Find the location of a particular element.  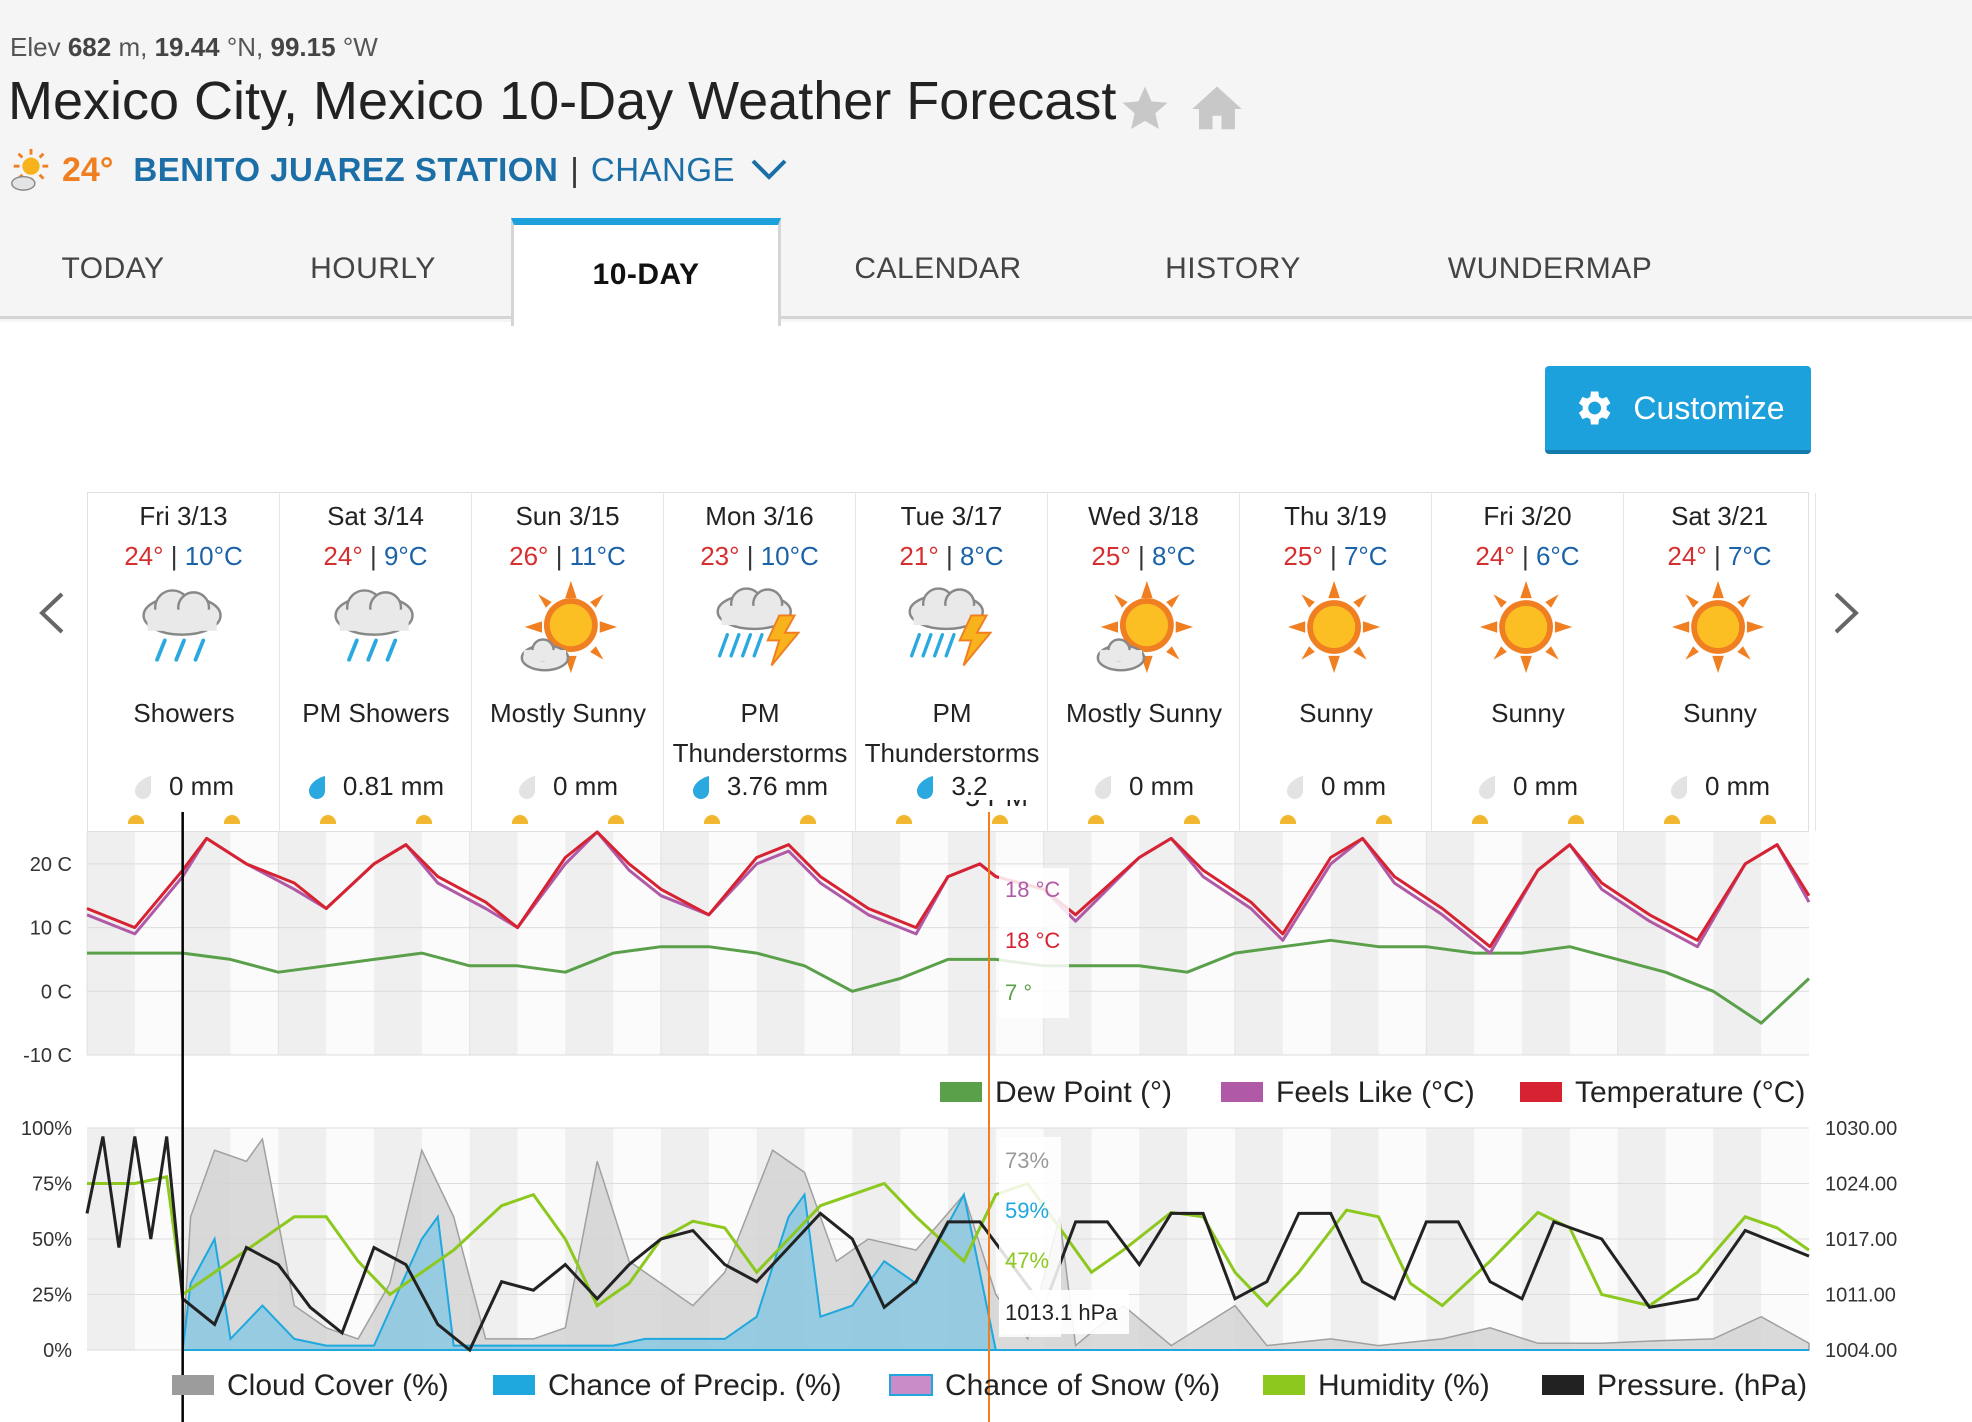

humidity-legend: Humidity (%) is located at coordinates (1404, 1385).